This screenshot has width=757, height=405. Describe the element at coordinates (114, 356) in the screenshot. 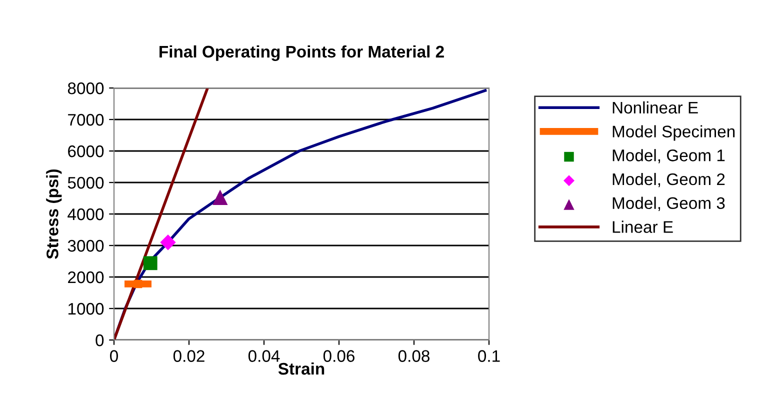

I see `x-tick-label: 0` at that location.